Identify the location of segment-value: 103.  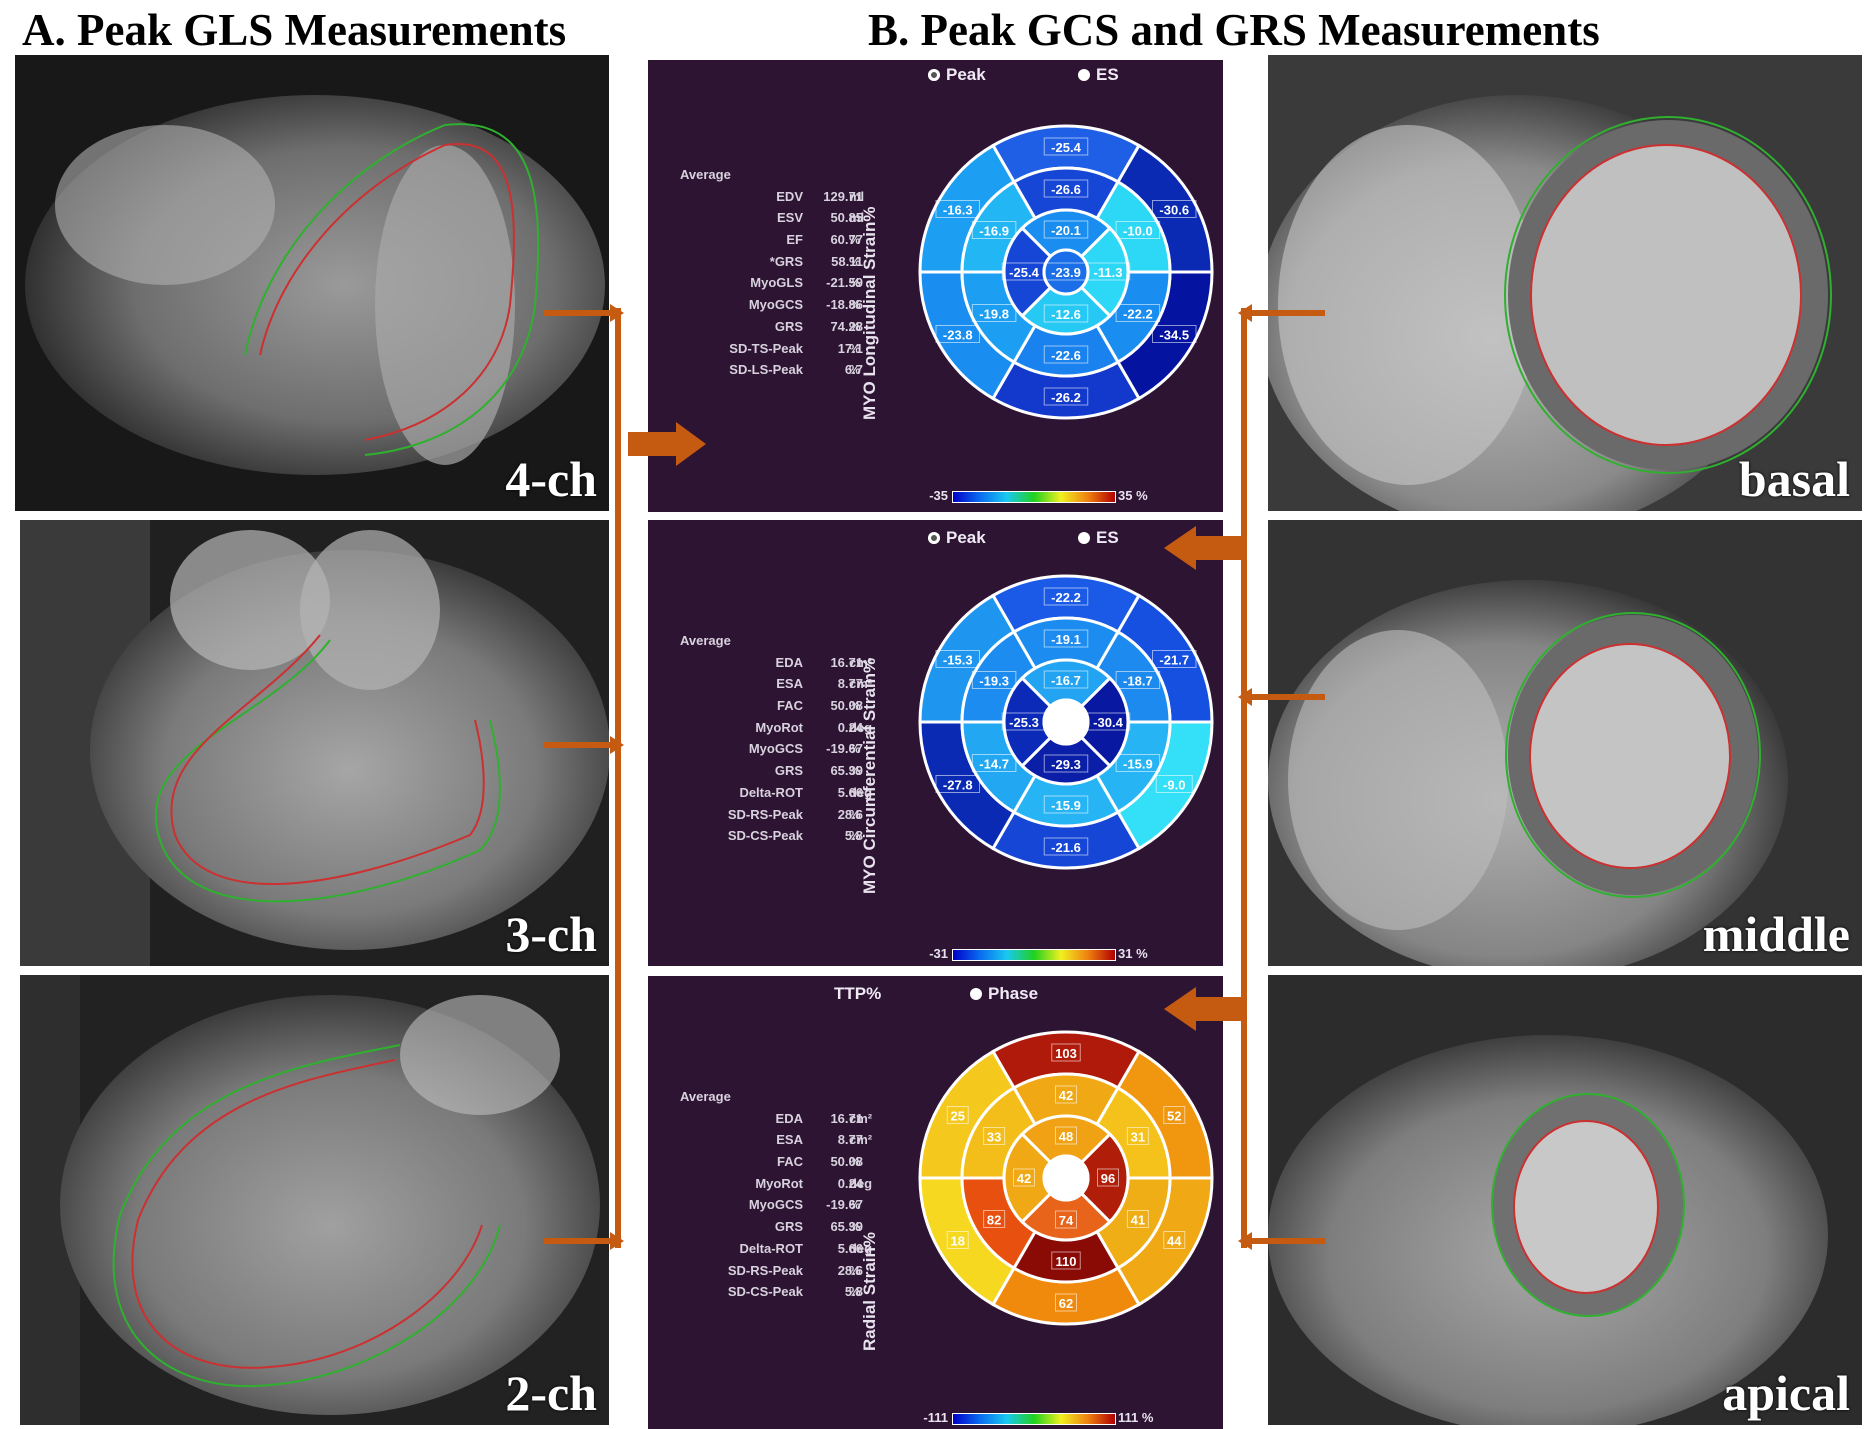
(1066, 1053).